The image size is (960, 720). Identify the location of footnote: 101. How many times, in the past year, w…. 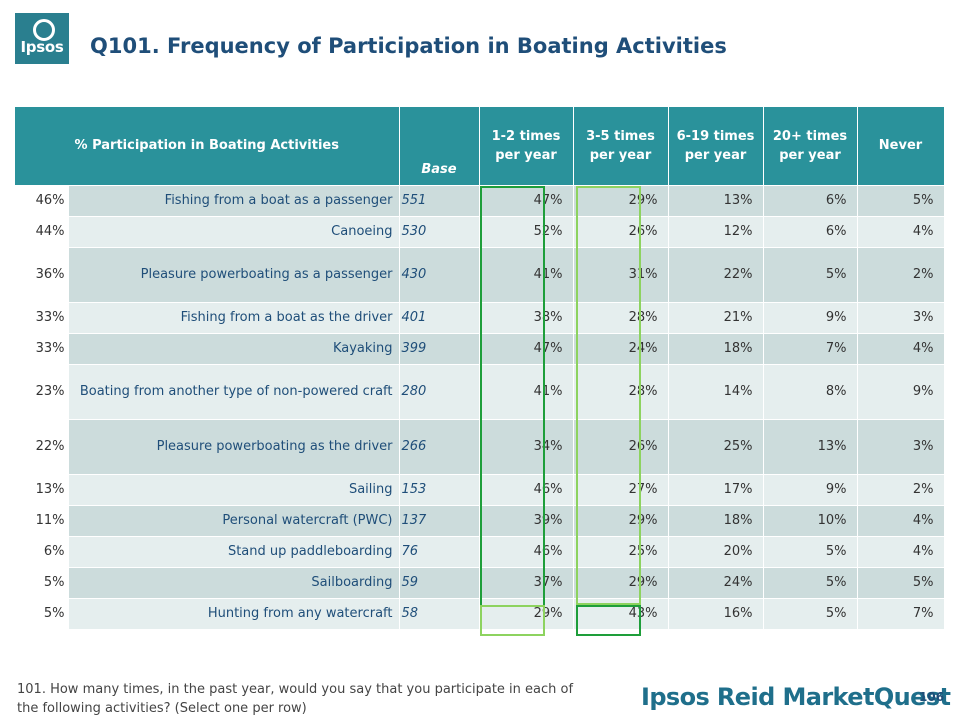
(295, 699).